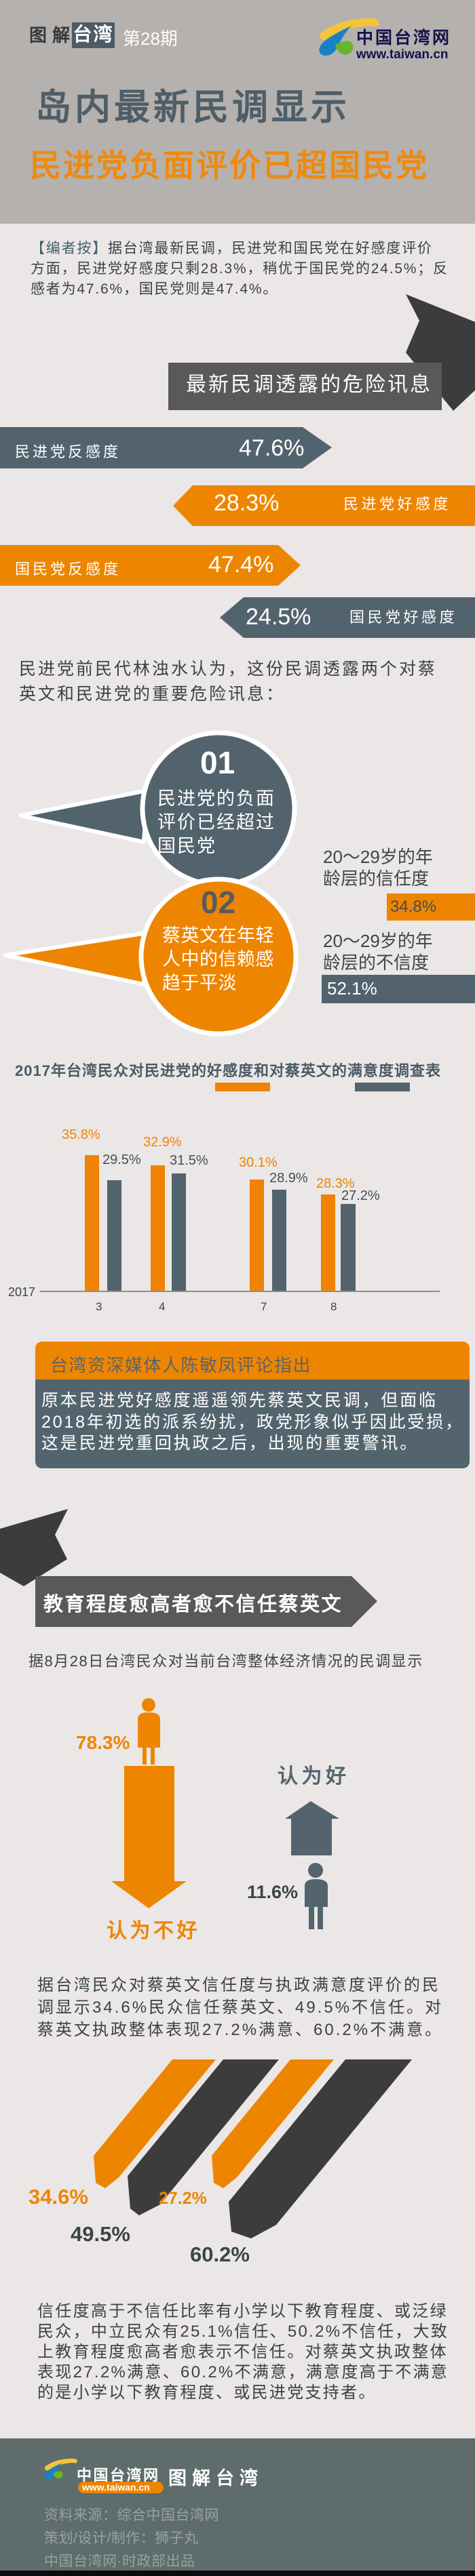  Describe the element at coordinates (103, 1742) in the screenshot. I see `svg-text: 78.3%` at that location.